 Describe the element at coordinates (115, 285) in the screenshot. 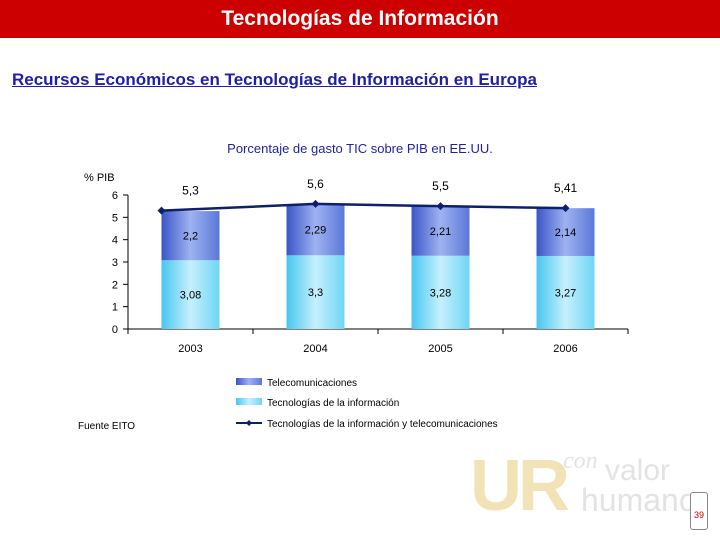

I see `y-tick-label: 2` at that location.